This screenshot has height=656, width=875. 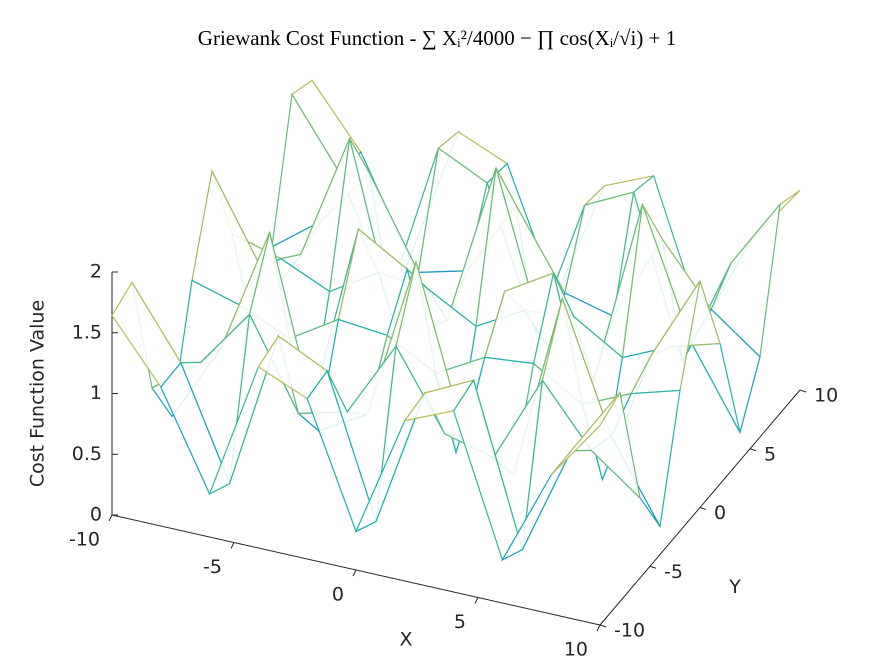 What do you see at coordinates (96, 515) in the screenshot?
I see `z-tick-label: 0` at bounding box center [96, 515].